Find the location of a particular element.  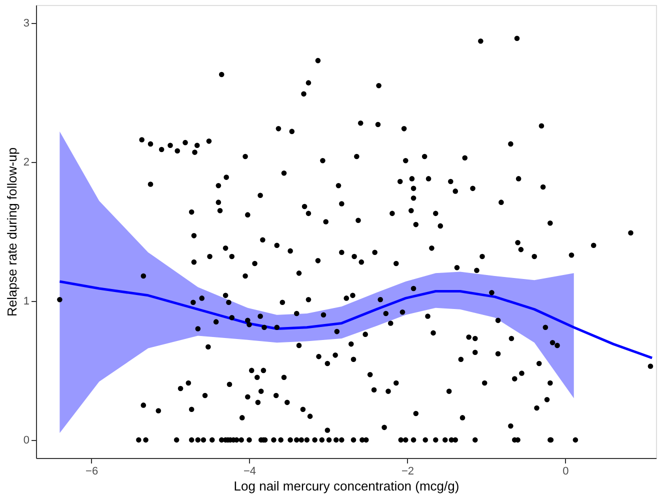

y-tick-label: 0 is located at coordinates (26, 440).